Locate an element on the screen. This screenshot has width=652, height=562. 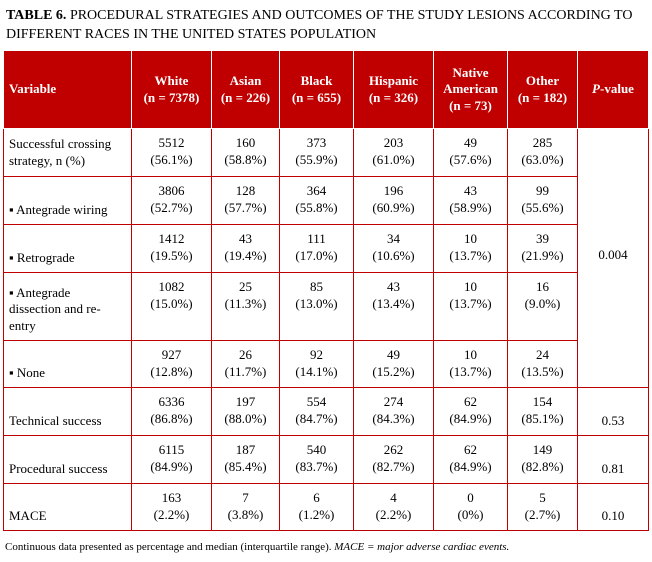
data-cell: 927 (12.8%) is located at coordinates (171, 364).